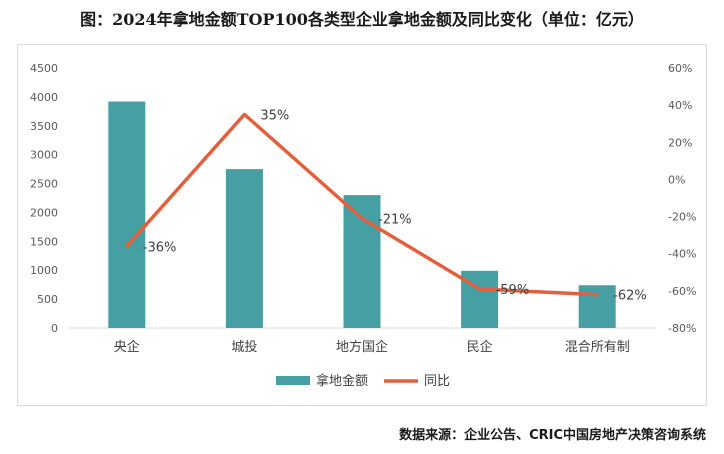  Describe the element at coordinates (630, 296) in the screenshot. I see `line-data-label: -62%` at that location.